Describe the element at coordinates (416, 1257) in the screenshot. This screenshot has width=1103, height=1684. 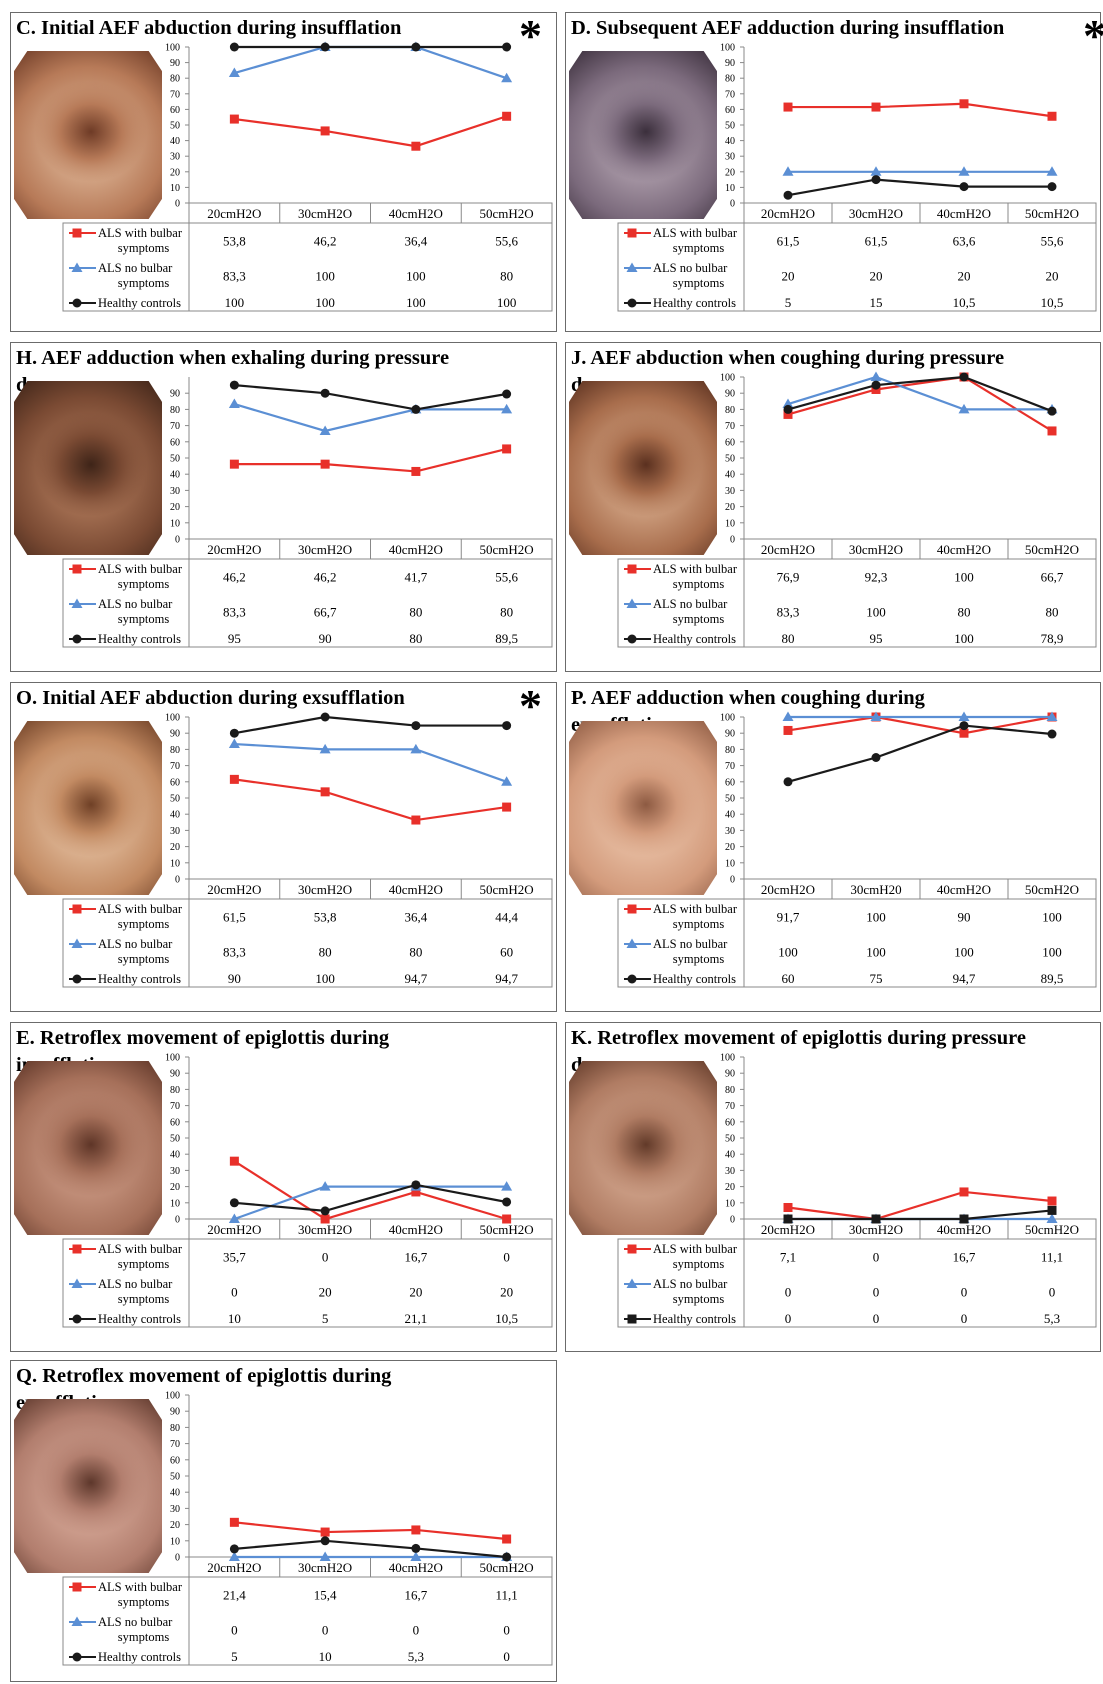
I see `table-cell-value: 16,7` at that location.